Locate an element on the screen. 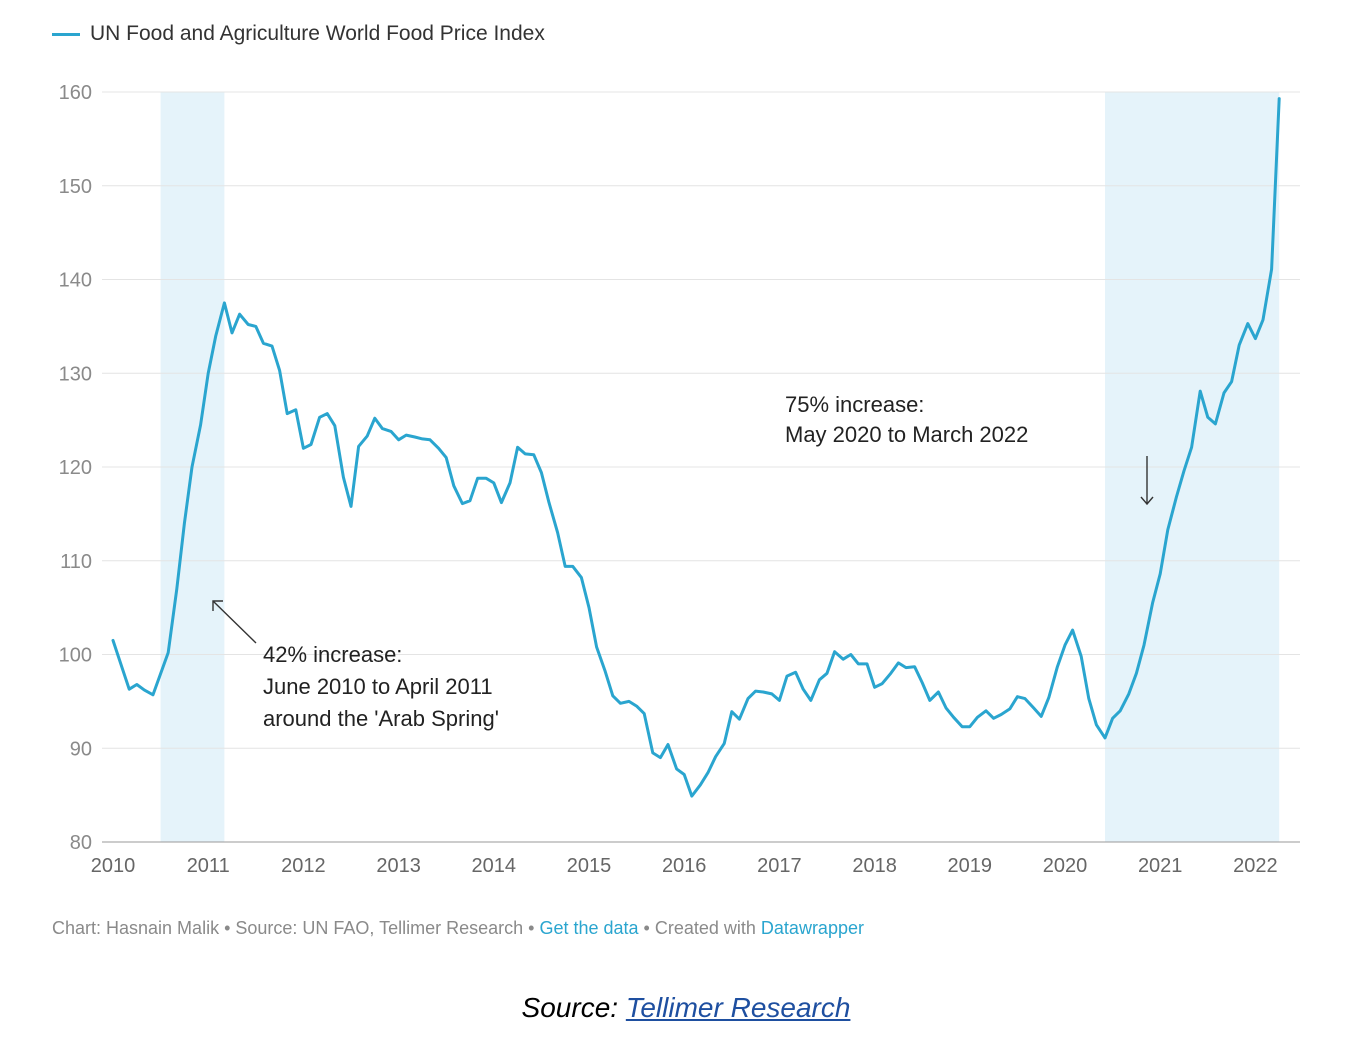 This screenshot has height=1038, width=1372. footer-credit: Chart: Hasnain Malik is located at coordinates (136, 928).